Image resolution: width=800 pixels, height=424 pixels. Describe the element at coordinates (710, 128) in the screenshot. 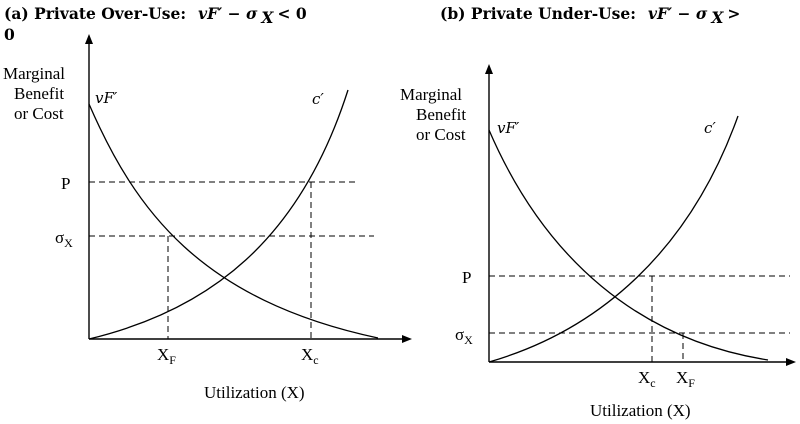

I see `panel-b-cost-curve-label: c′` at that location.